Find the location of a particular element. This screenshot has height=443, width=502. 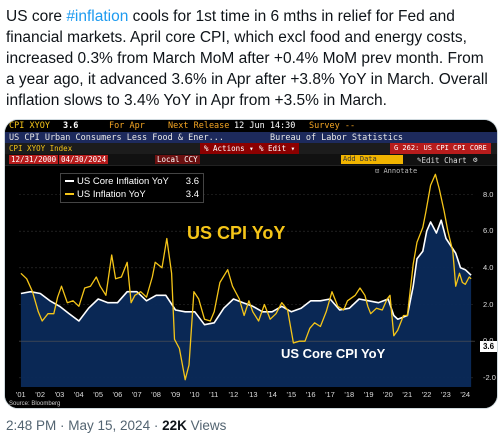

date-to: 04/30/2024 is located at coordinates (84, 159).